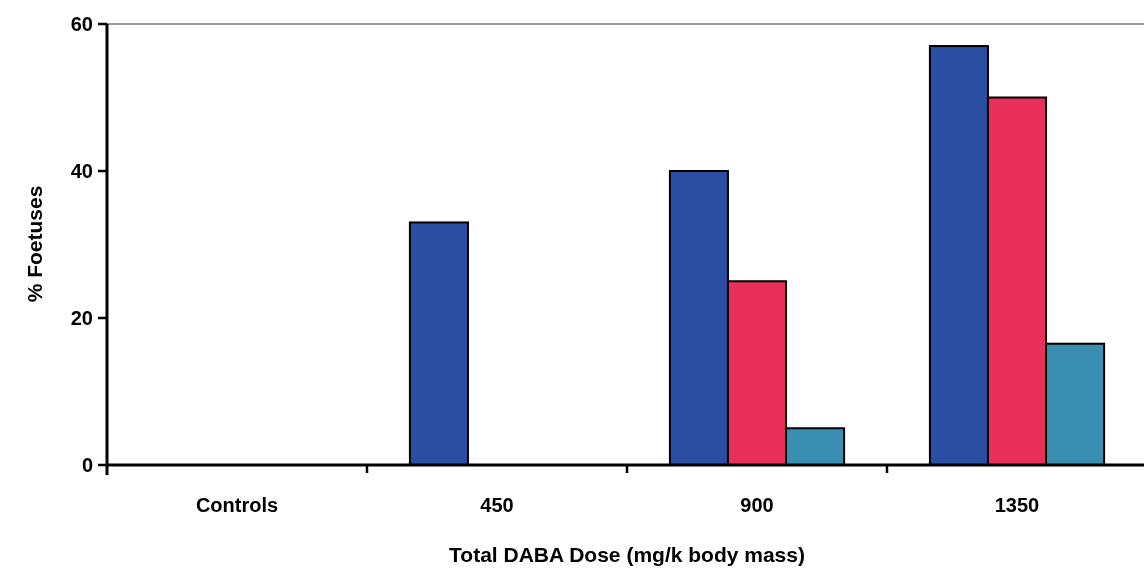  Describe the element at coordinates (81, 171) in the screenshot. I see `y-tick-label: 40` at that location.